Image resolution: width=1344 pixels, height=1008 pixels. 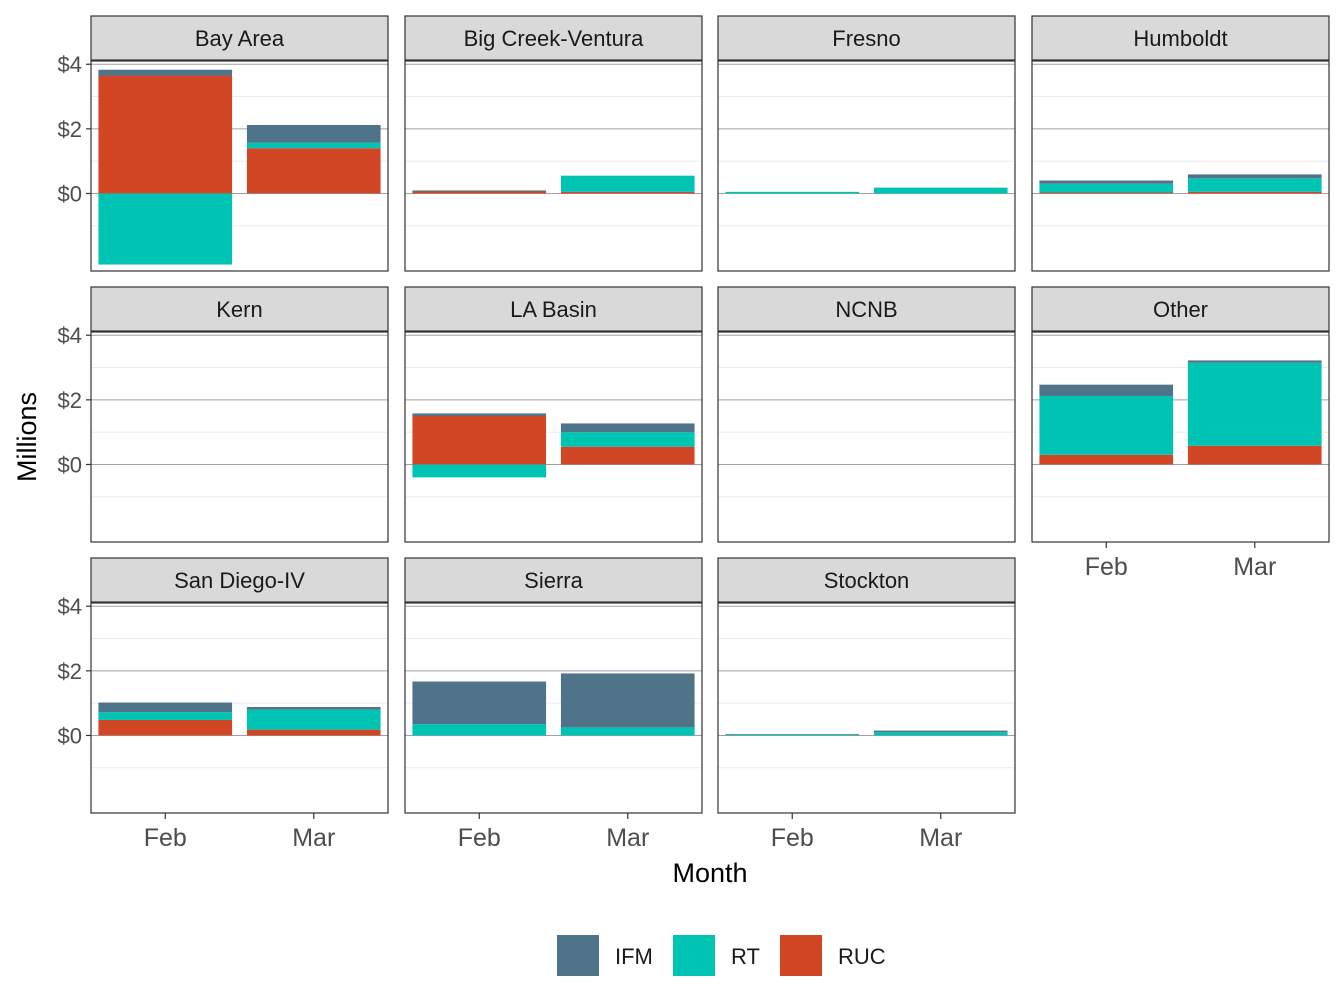 I want to click on facet-title: San Diego-IV, so click(x=239, y=580).